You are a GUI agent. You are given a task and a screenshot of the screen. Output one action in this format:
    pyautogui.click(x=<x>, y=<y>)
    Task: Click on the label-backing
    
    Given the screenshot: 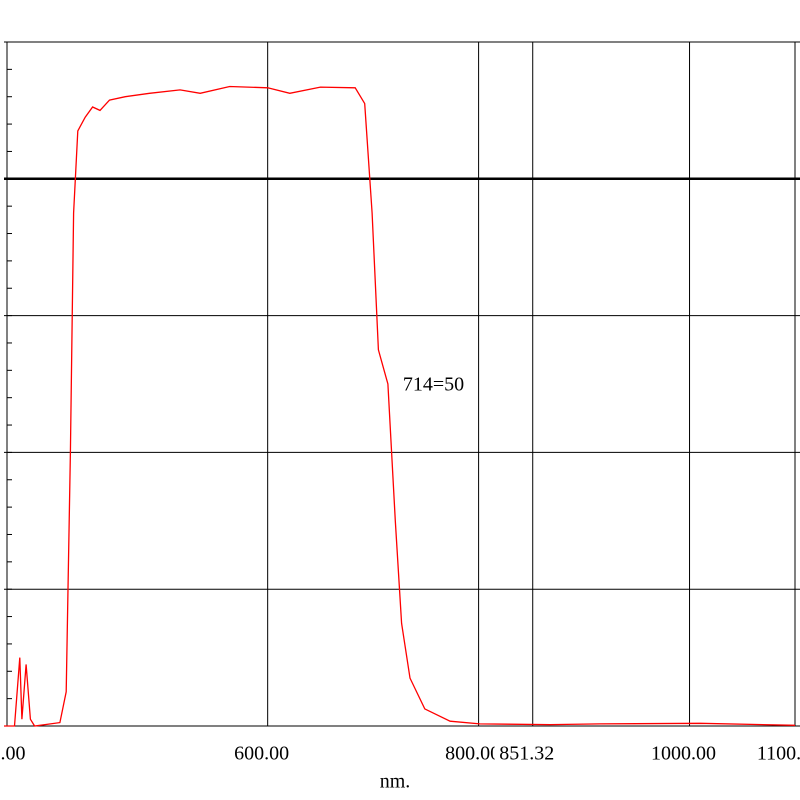 What is the action you would take?
    pyautogui.click(x=529, y=754)
    